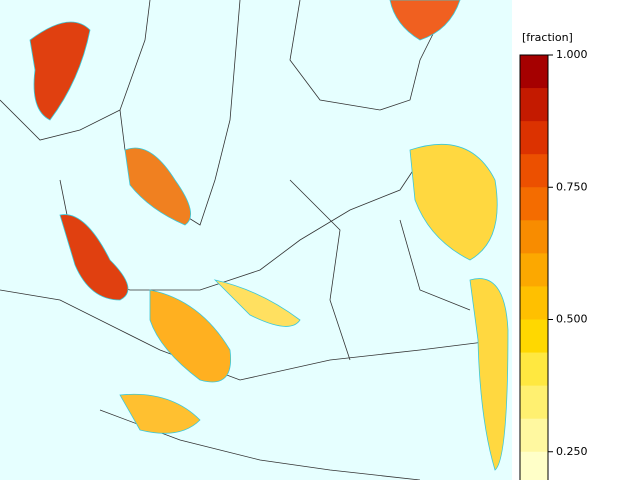  What do you see at coordinates (547, 37) in the screenshot?
I see `colorbar-label: [fraction]` at bounding box center [547, 37].